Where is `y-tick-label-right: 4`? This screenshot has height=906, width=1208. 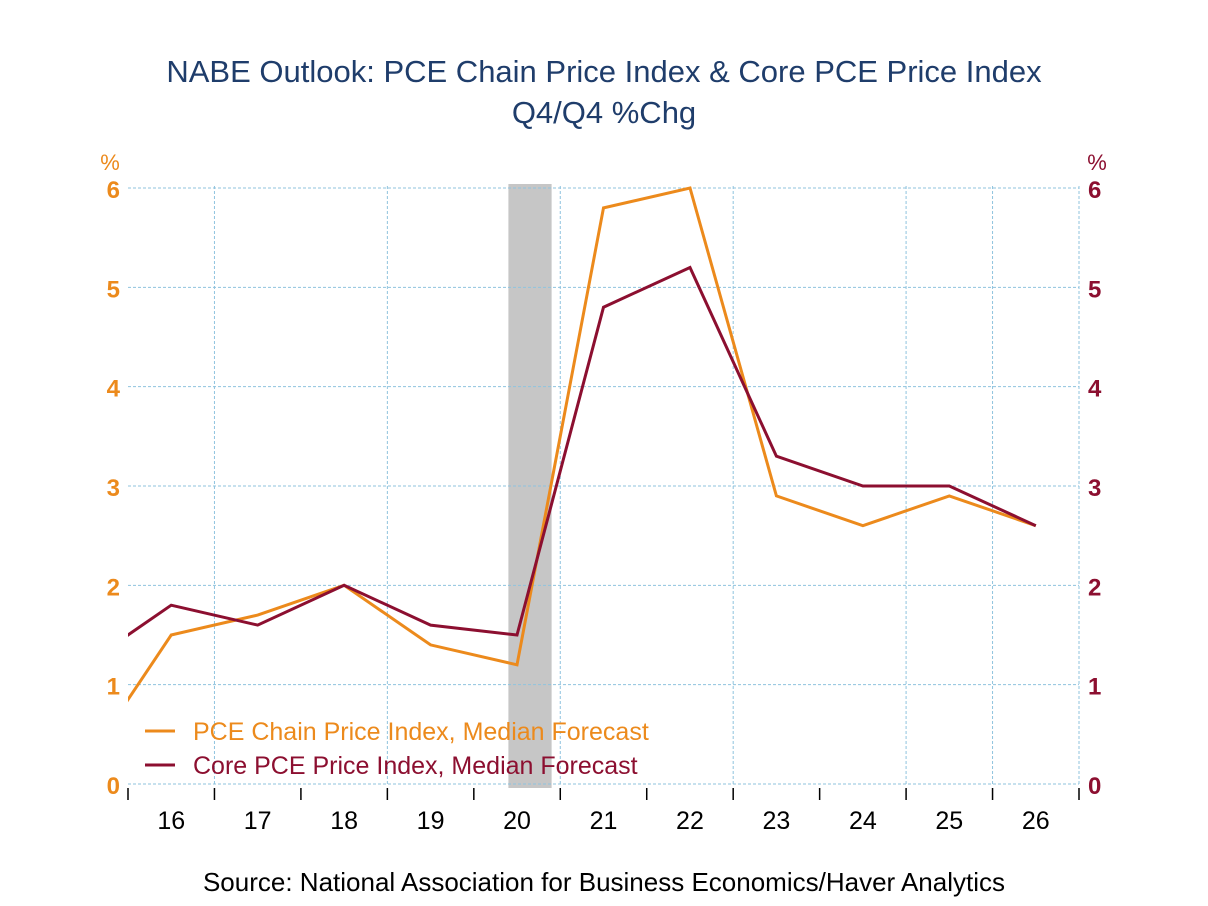 y-tick-label-right: 4 is located at coordinates (1095, 389).